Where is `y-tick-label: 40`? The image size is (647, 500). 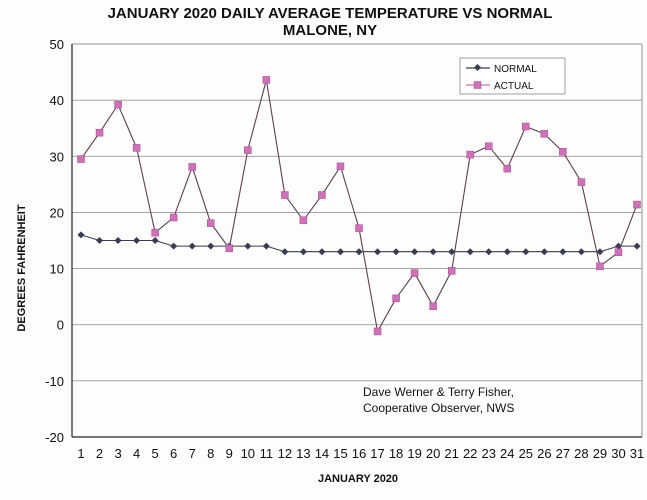 y-tick-label: 40 is located at coordinates (57, 100).